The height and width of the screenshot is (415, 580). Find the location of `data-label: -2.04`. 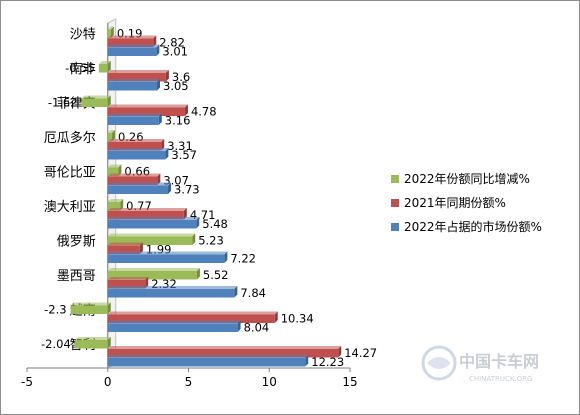

data-label: -2.04 is located at coordinates (56, 344).